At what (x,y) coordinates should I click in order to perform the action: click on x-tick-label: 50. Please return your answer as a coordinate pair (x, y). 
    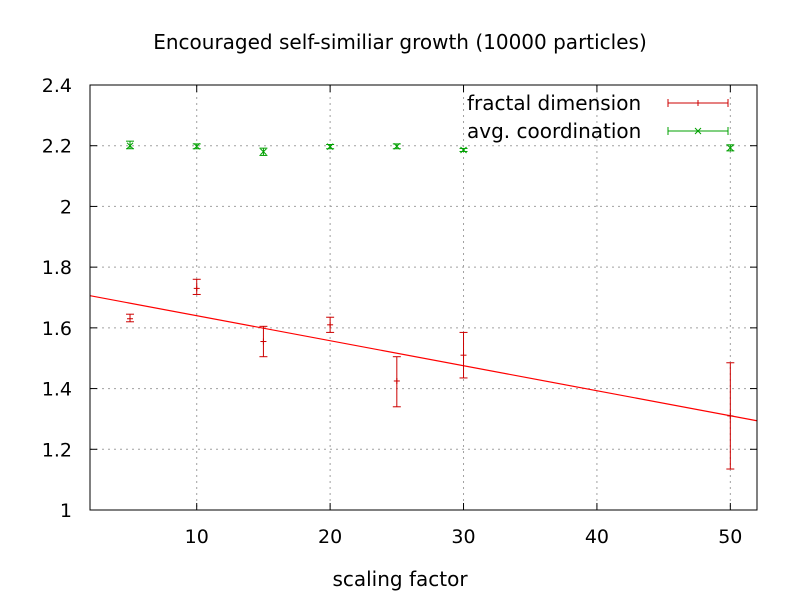
    Looking at the image, I should click on (730, 537).